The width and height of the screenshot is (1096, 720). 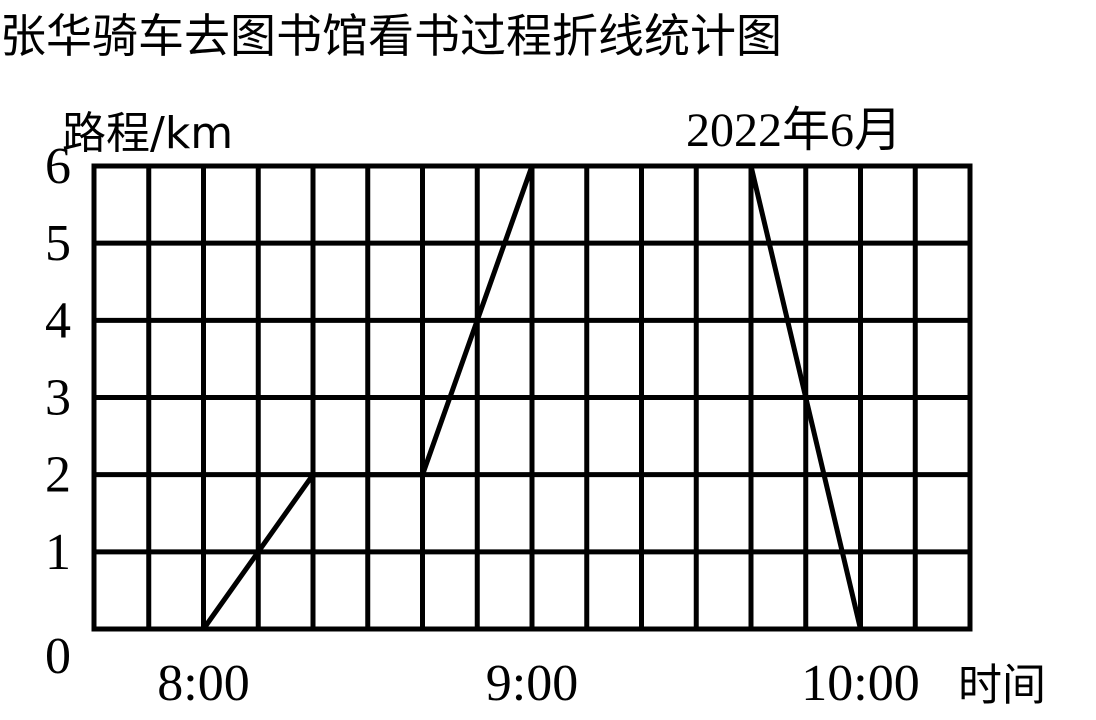 I want to click on y-axis-ticks: 0 1 2 3 4 5 6, so click(x=58, y=411).